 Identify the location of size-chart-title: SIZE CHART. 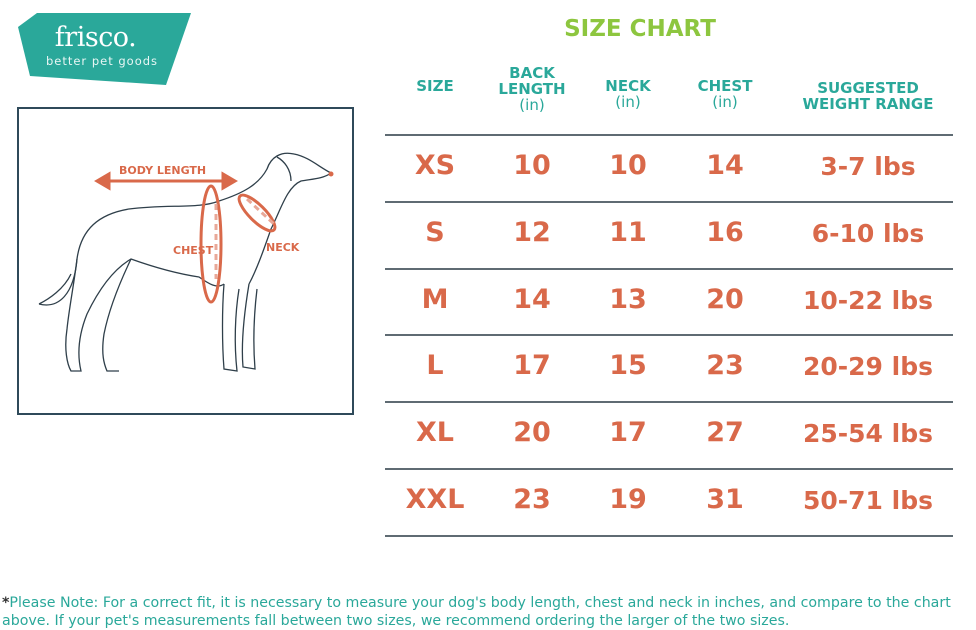
(640, 29).